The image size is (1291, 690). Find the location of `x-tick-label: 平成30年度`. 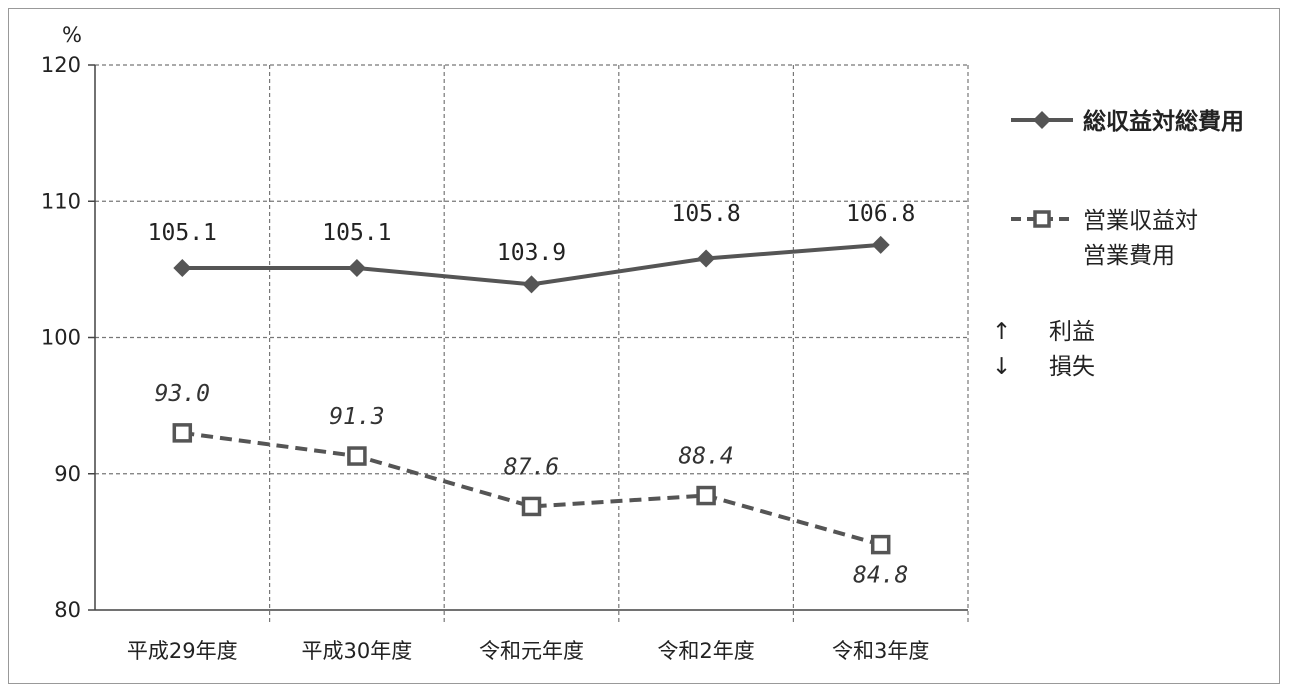

x-tick-label: 平成30年度 is located at coordinates (357, 651).